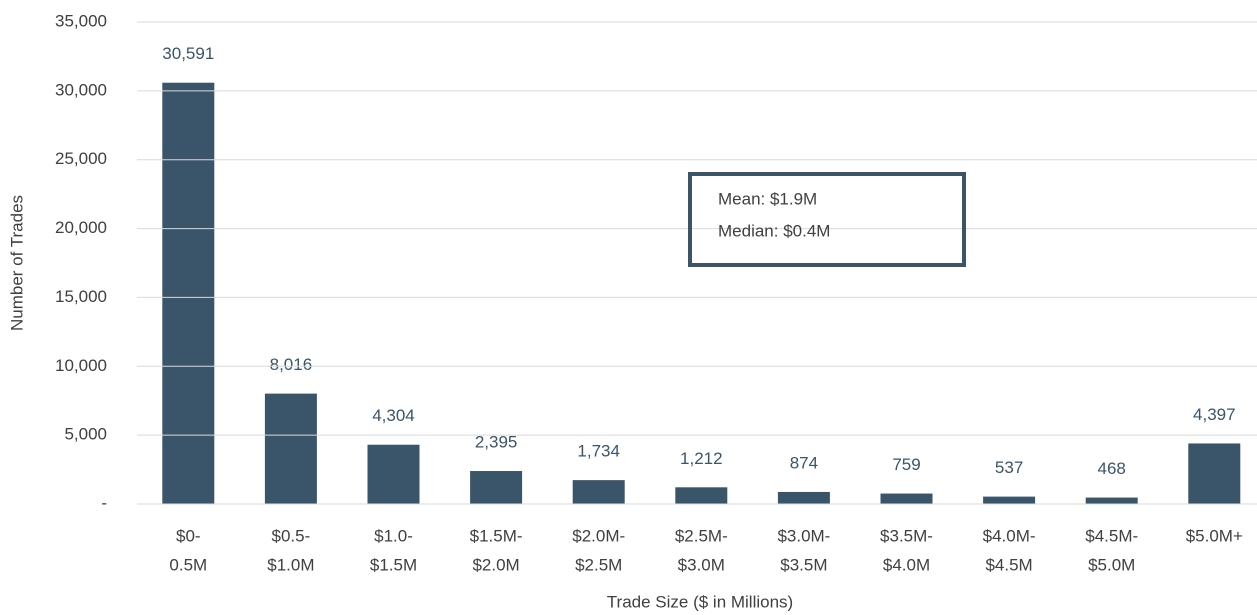 The width and height of the screenshot is (1257, 615). Describe the element at coordinates (803, 535) in the screenshot. I see `x-tick-label: $3.0M-` at that location.